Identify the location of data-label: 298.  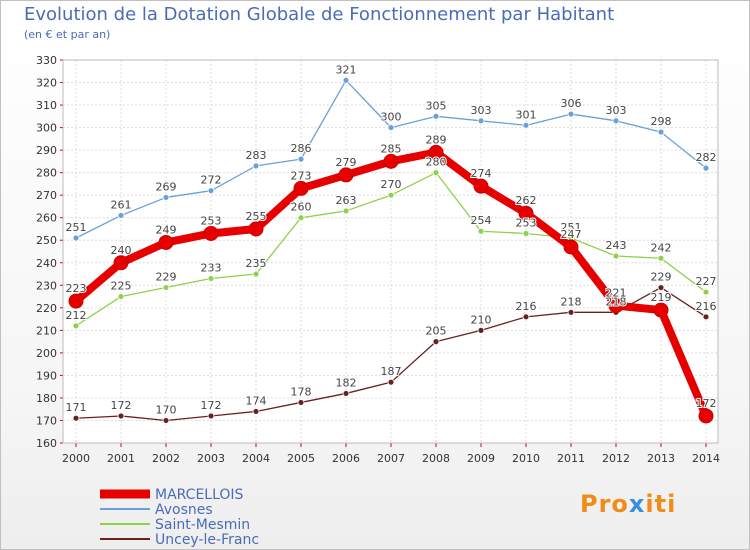
(661, 121).